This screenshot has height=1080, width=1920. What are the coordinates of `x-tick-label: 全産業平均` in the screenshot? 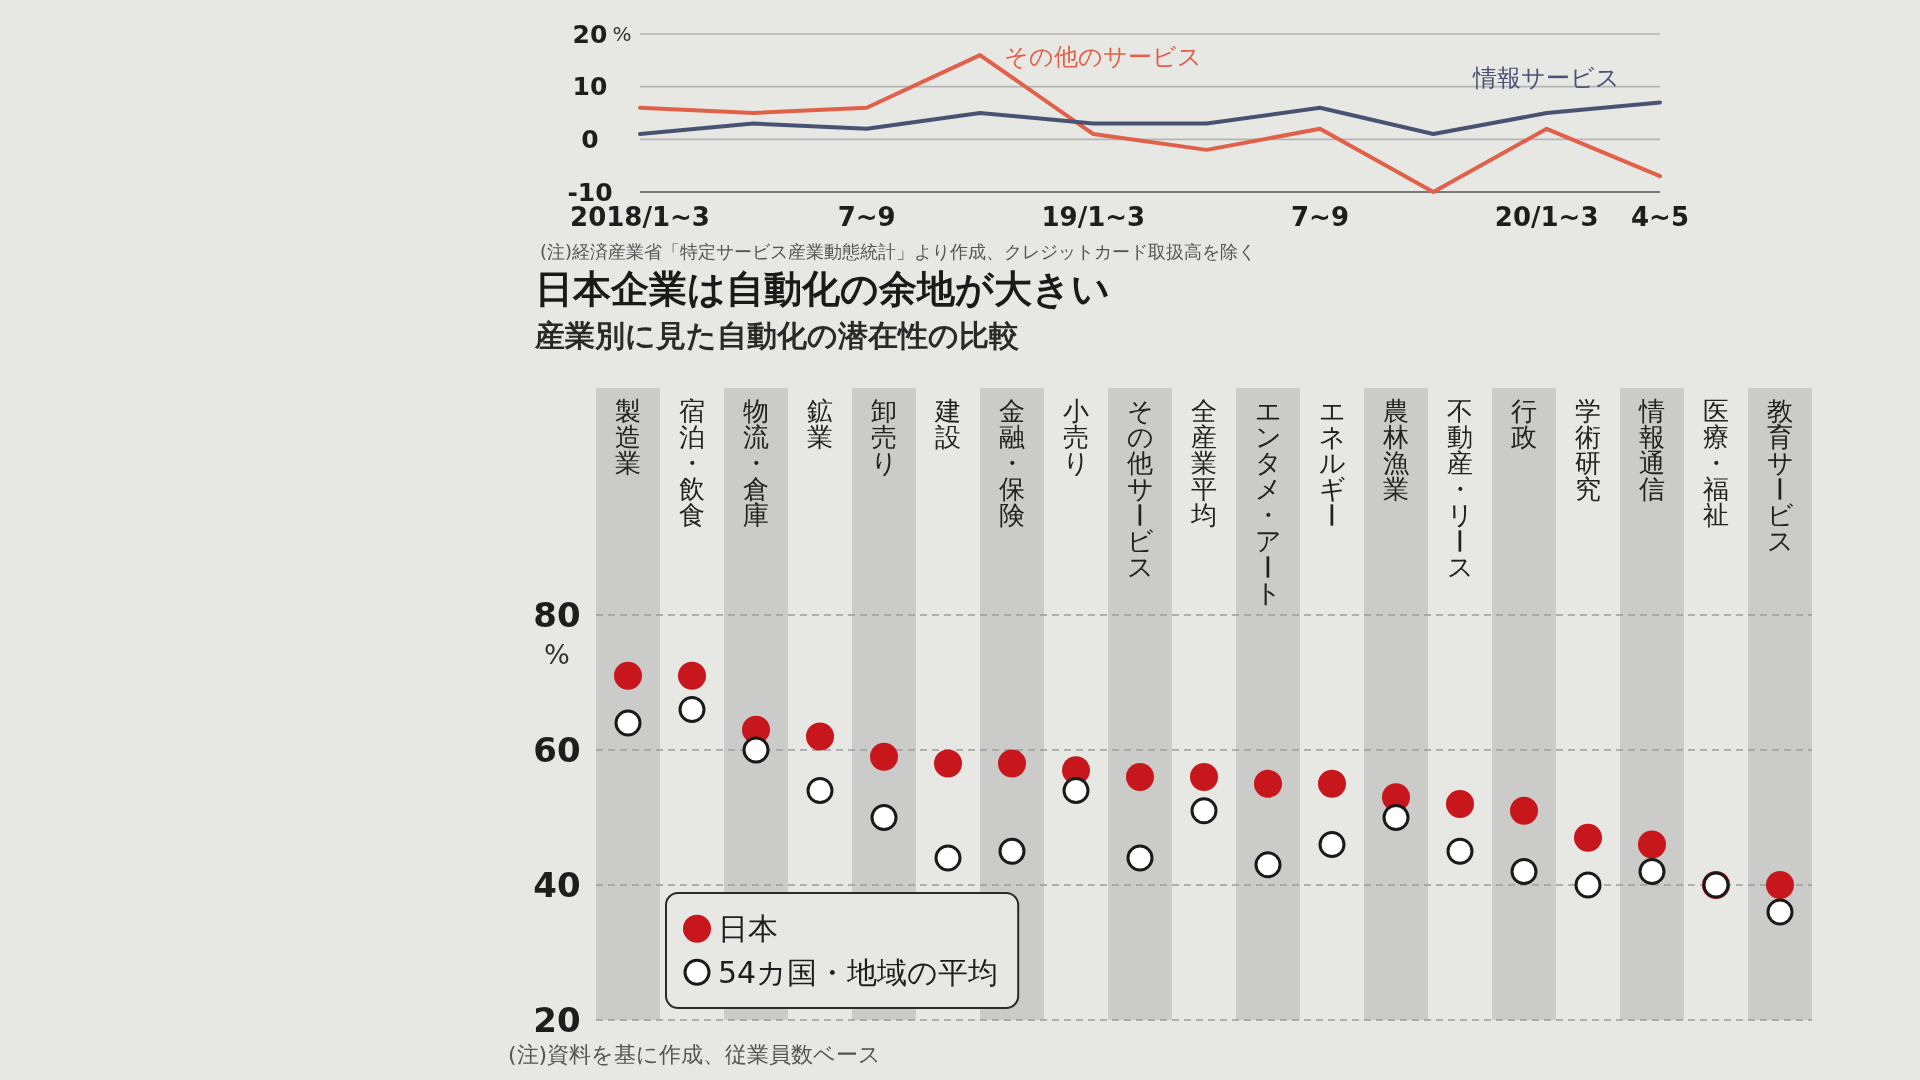 It's located at (1204, 463).